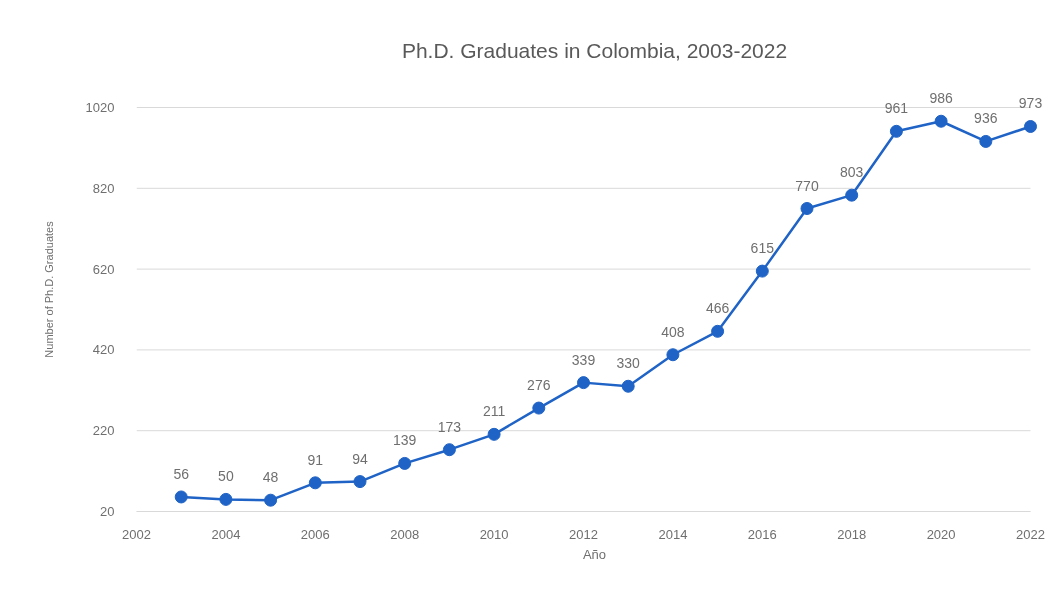 This screenshot has height=596, width=1056. I want to click on x-tick-label: 2016, so click(762, 534).